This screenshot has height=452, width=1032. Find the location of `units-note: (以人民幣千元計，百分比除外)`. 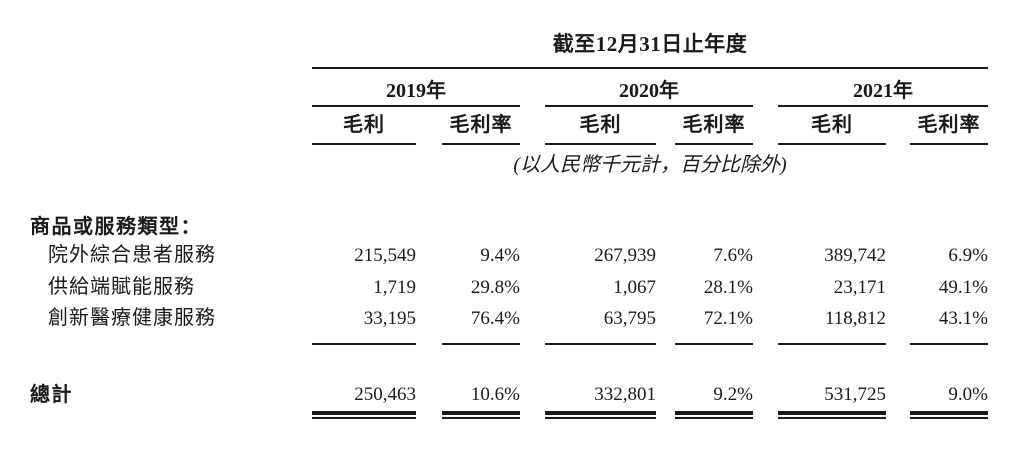

units-note: (以人民幣千元計，百分比除外) is located at coordinates (650, 165).